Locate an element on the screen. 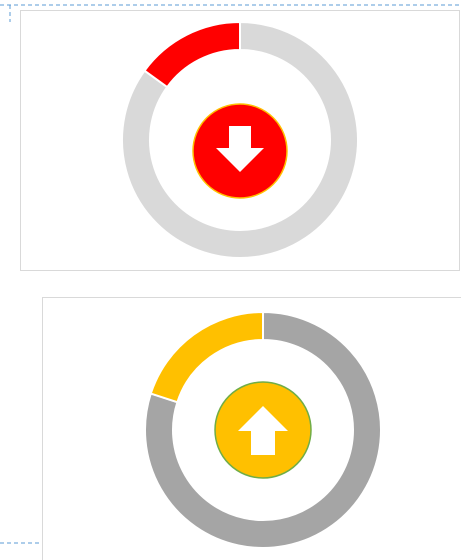 The image size is (461, 560). up-icon is located at coordinates (263, 430).